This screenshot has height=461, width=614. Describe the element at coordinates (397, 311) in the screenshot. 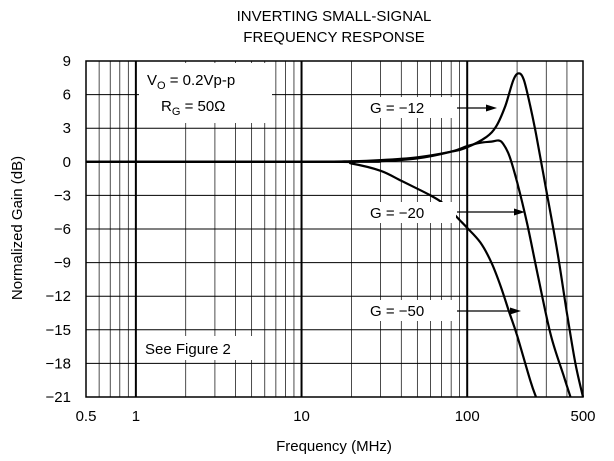

I see `callout-label: G = −50` at that location.